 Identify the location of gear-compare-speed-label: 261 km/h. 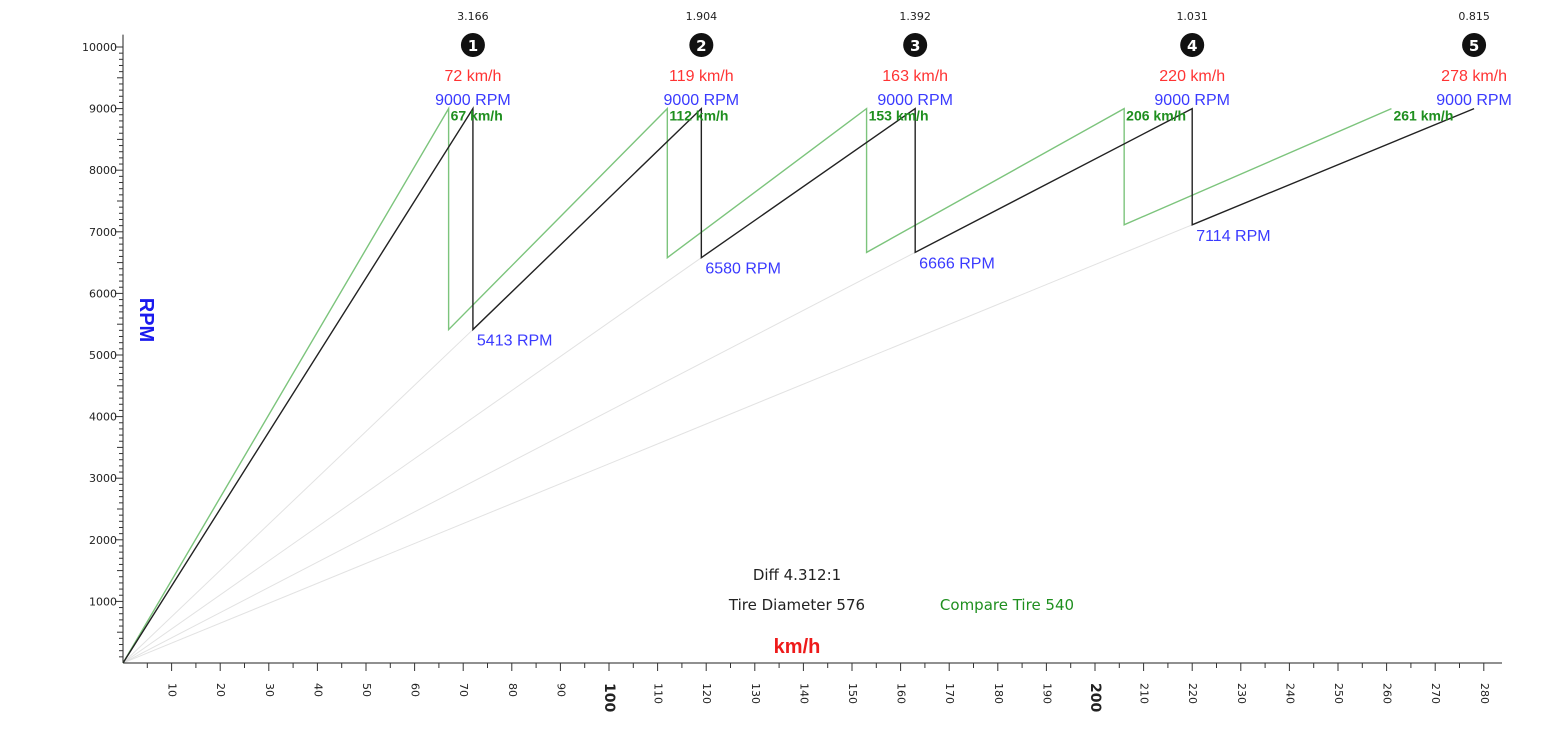
(1423, 116).